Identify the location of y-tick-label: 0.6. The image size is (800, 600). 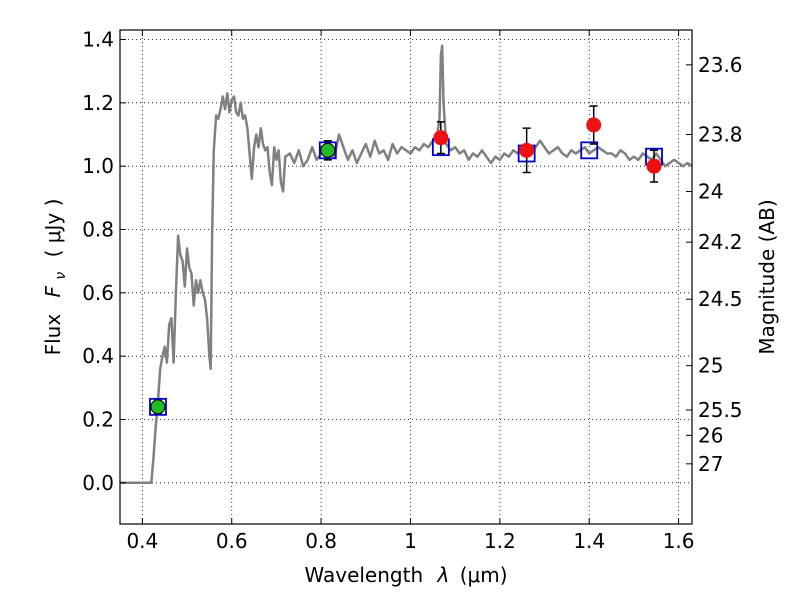
(98, 293).